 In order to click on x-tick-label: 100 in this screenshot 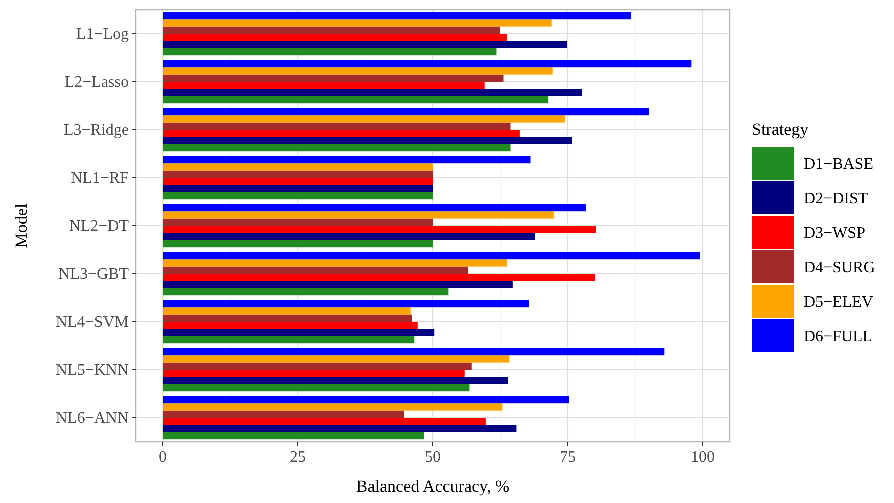, I will do `click(703, 457)`.